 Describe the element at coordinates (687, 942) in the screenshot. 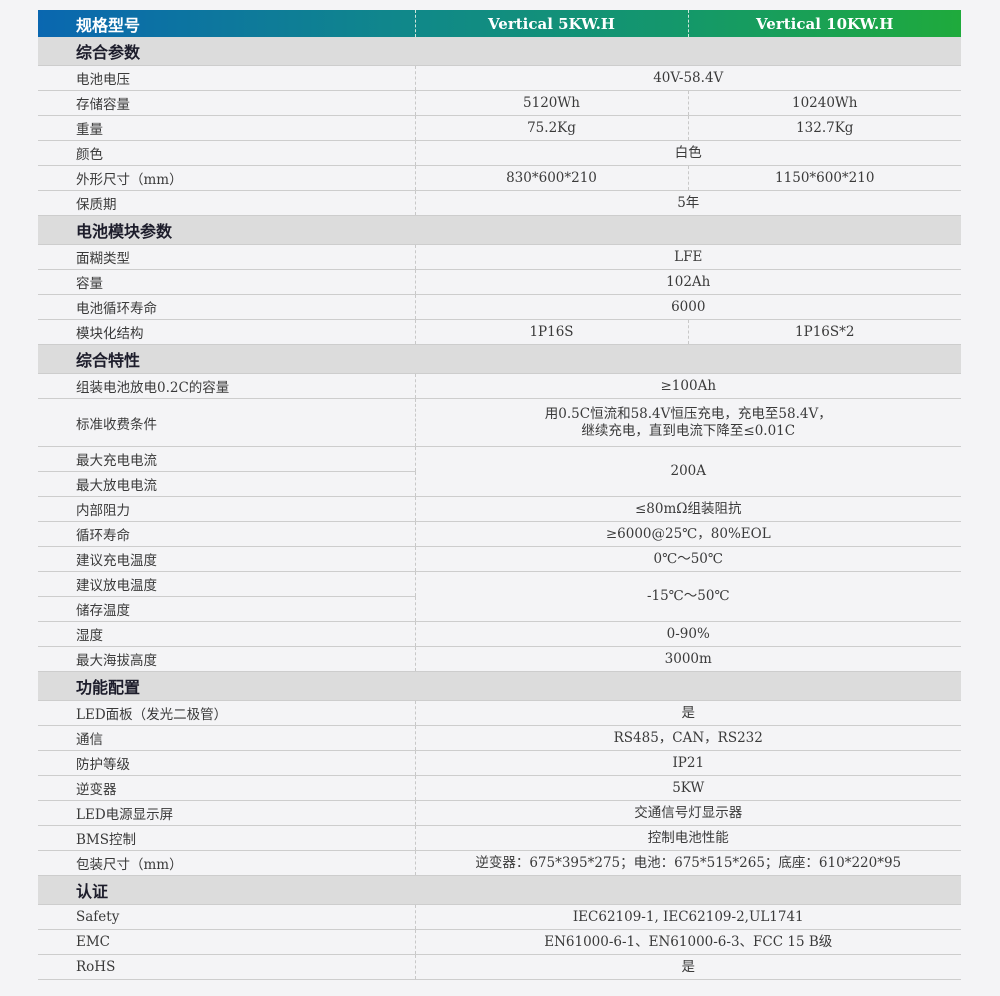

I see `spec-value: EN61000-6-1、EN61000-6-3、FCC 15 B级` at that location.